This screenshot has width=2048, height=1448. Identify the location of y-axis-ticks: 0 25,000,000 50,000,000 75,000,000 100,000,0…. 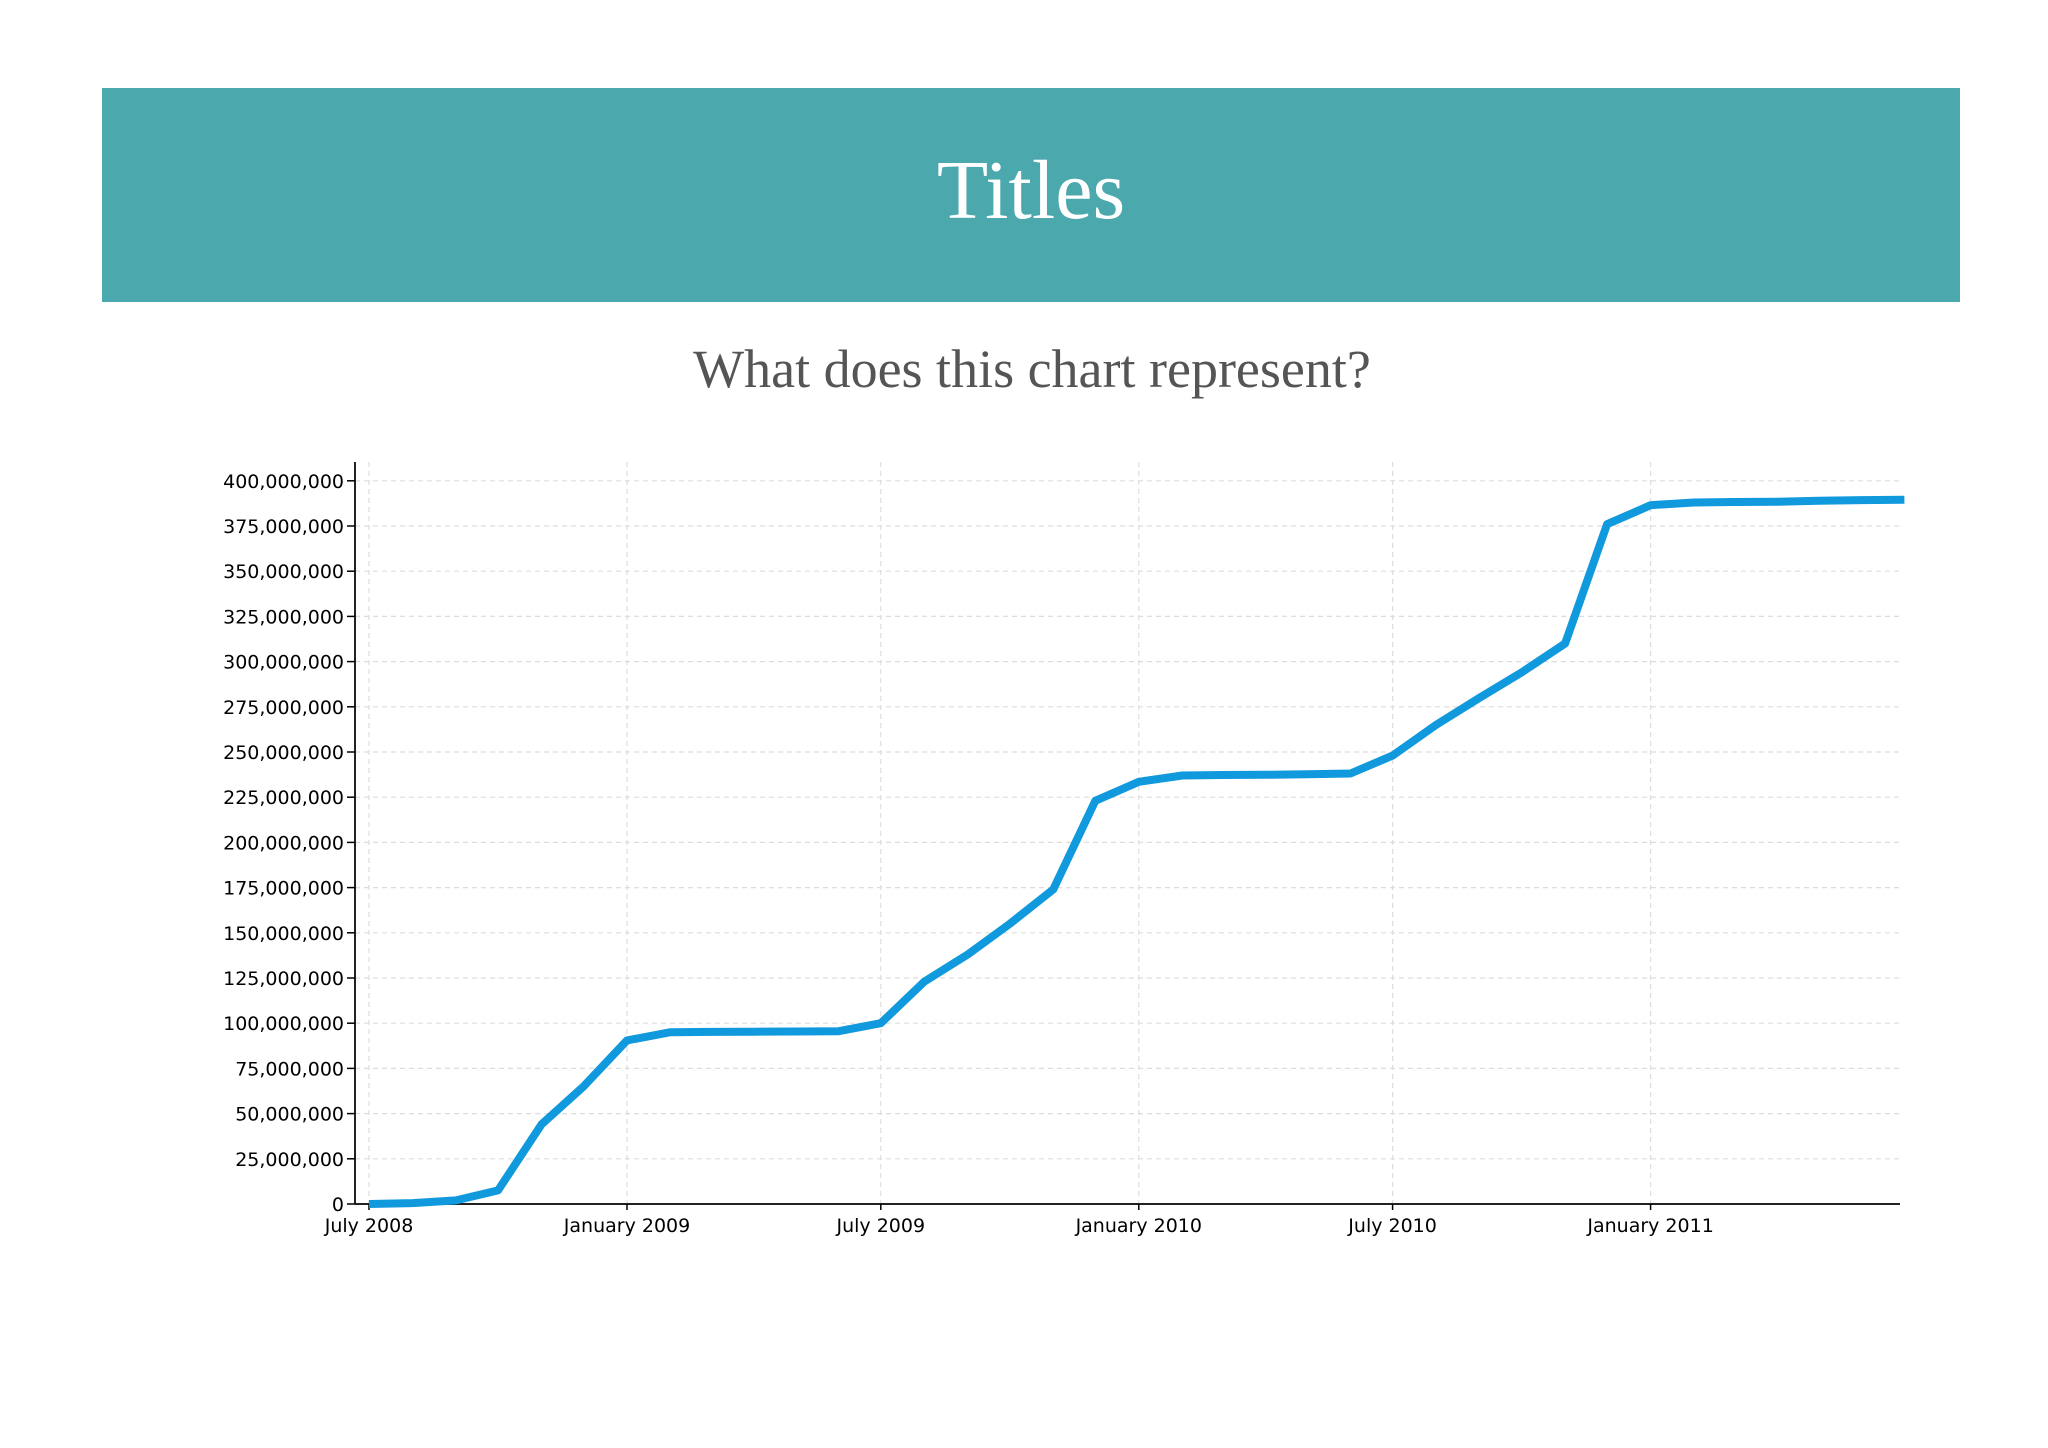
(289, 843).